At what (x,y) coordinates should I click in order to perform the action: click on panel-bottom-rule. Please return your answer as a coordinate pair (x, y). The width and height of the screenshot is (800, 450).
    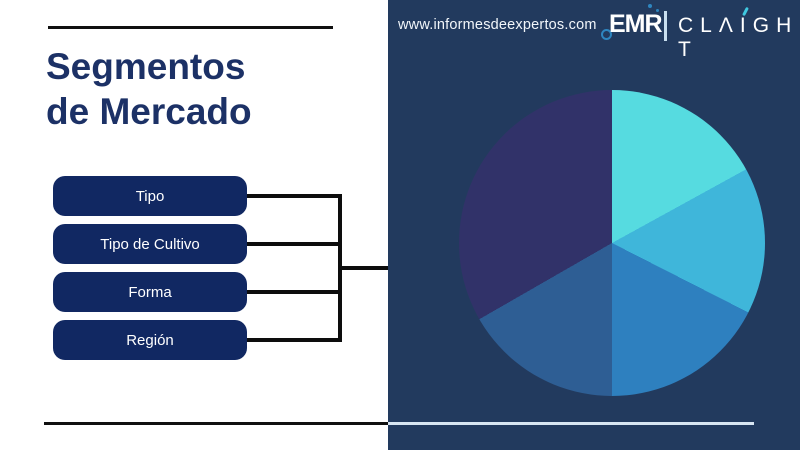
    Looking at the image, I should click on (571, 423).